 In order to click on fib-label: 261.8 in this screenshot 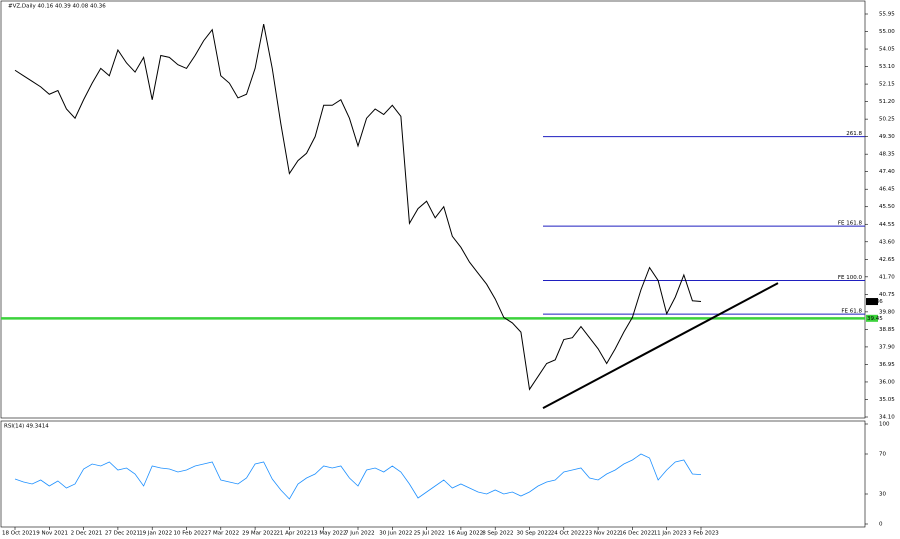, I will do `click(854, 134)`.